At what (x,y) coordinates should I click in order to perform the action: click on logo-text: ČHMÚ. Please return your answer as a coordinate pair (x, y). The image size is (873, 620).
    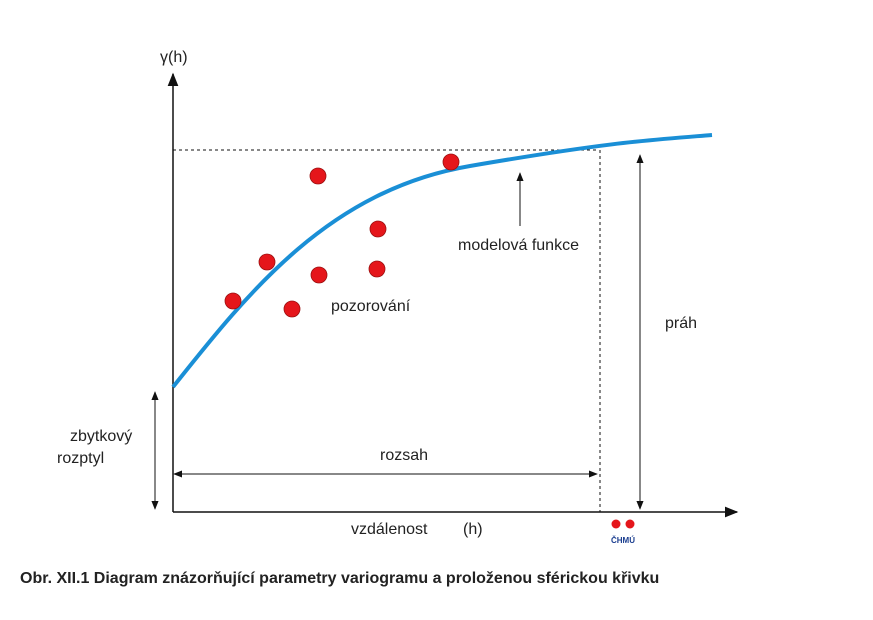
    Looking at the image, I should click on (623, 540).